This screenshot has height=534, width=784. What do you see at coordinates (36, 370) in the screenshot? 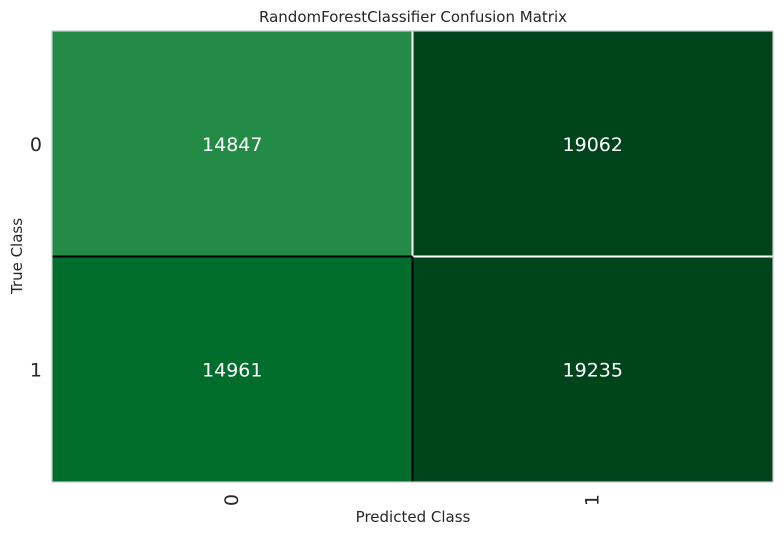
I see `y-tick-label-1: 1` at bounding box center [36, 370].